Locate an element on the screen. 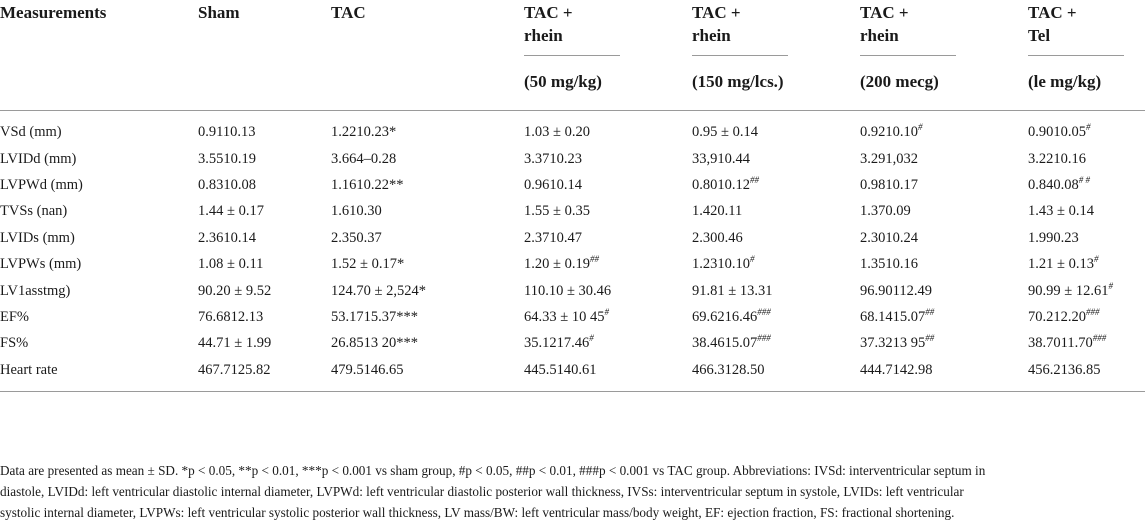 The image size is (1145, 523). table-cell: 90.20 ± 9.52 is located at coordinates (264, 290).